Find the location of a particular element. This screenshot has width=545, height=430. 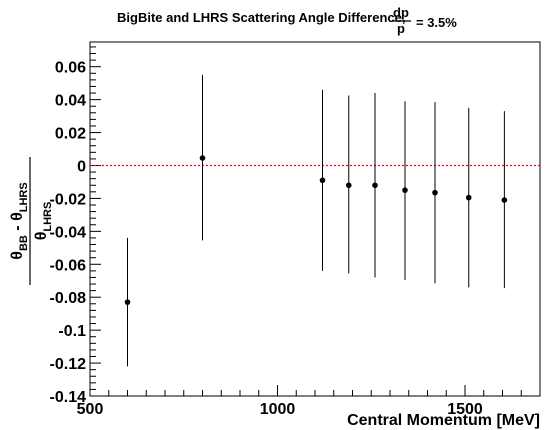

x-axis-title: Central Momentum [MeV] is located at coordinates (443, 420).